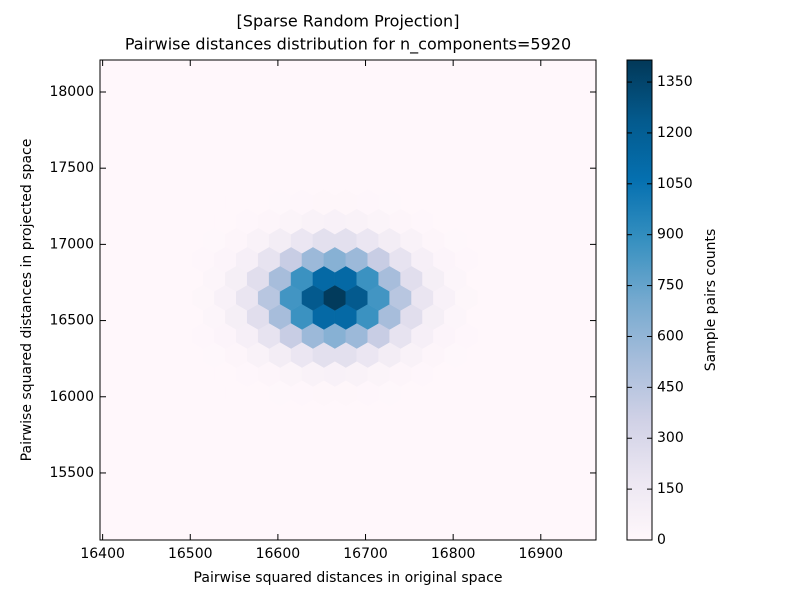 The image size is (800, 600). Describe the element at coordinates (541, 554) in the screenshot. I see `x-tick-label: 16900` at that location.